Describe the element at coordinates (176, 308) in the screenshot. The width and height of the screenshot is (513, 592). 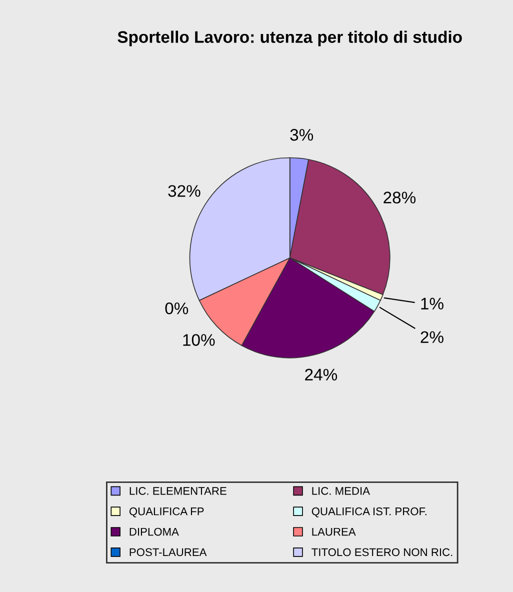
I see `text: 0%` at that location.